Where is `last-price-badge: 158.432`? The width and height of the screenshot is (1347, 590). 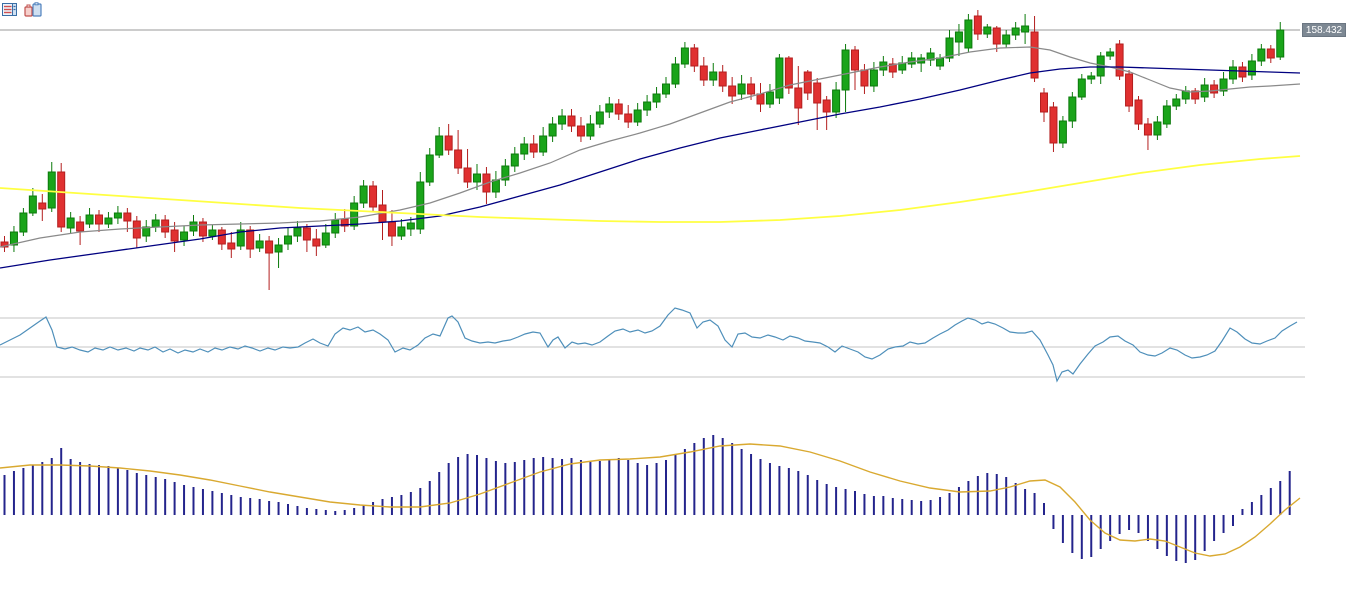
last-price-badge: 158.432 is located at coordinates (1324, 30).